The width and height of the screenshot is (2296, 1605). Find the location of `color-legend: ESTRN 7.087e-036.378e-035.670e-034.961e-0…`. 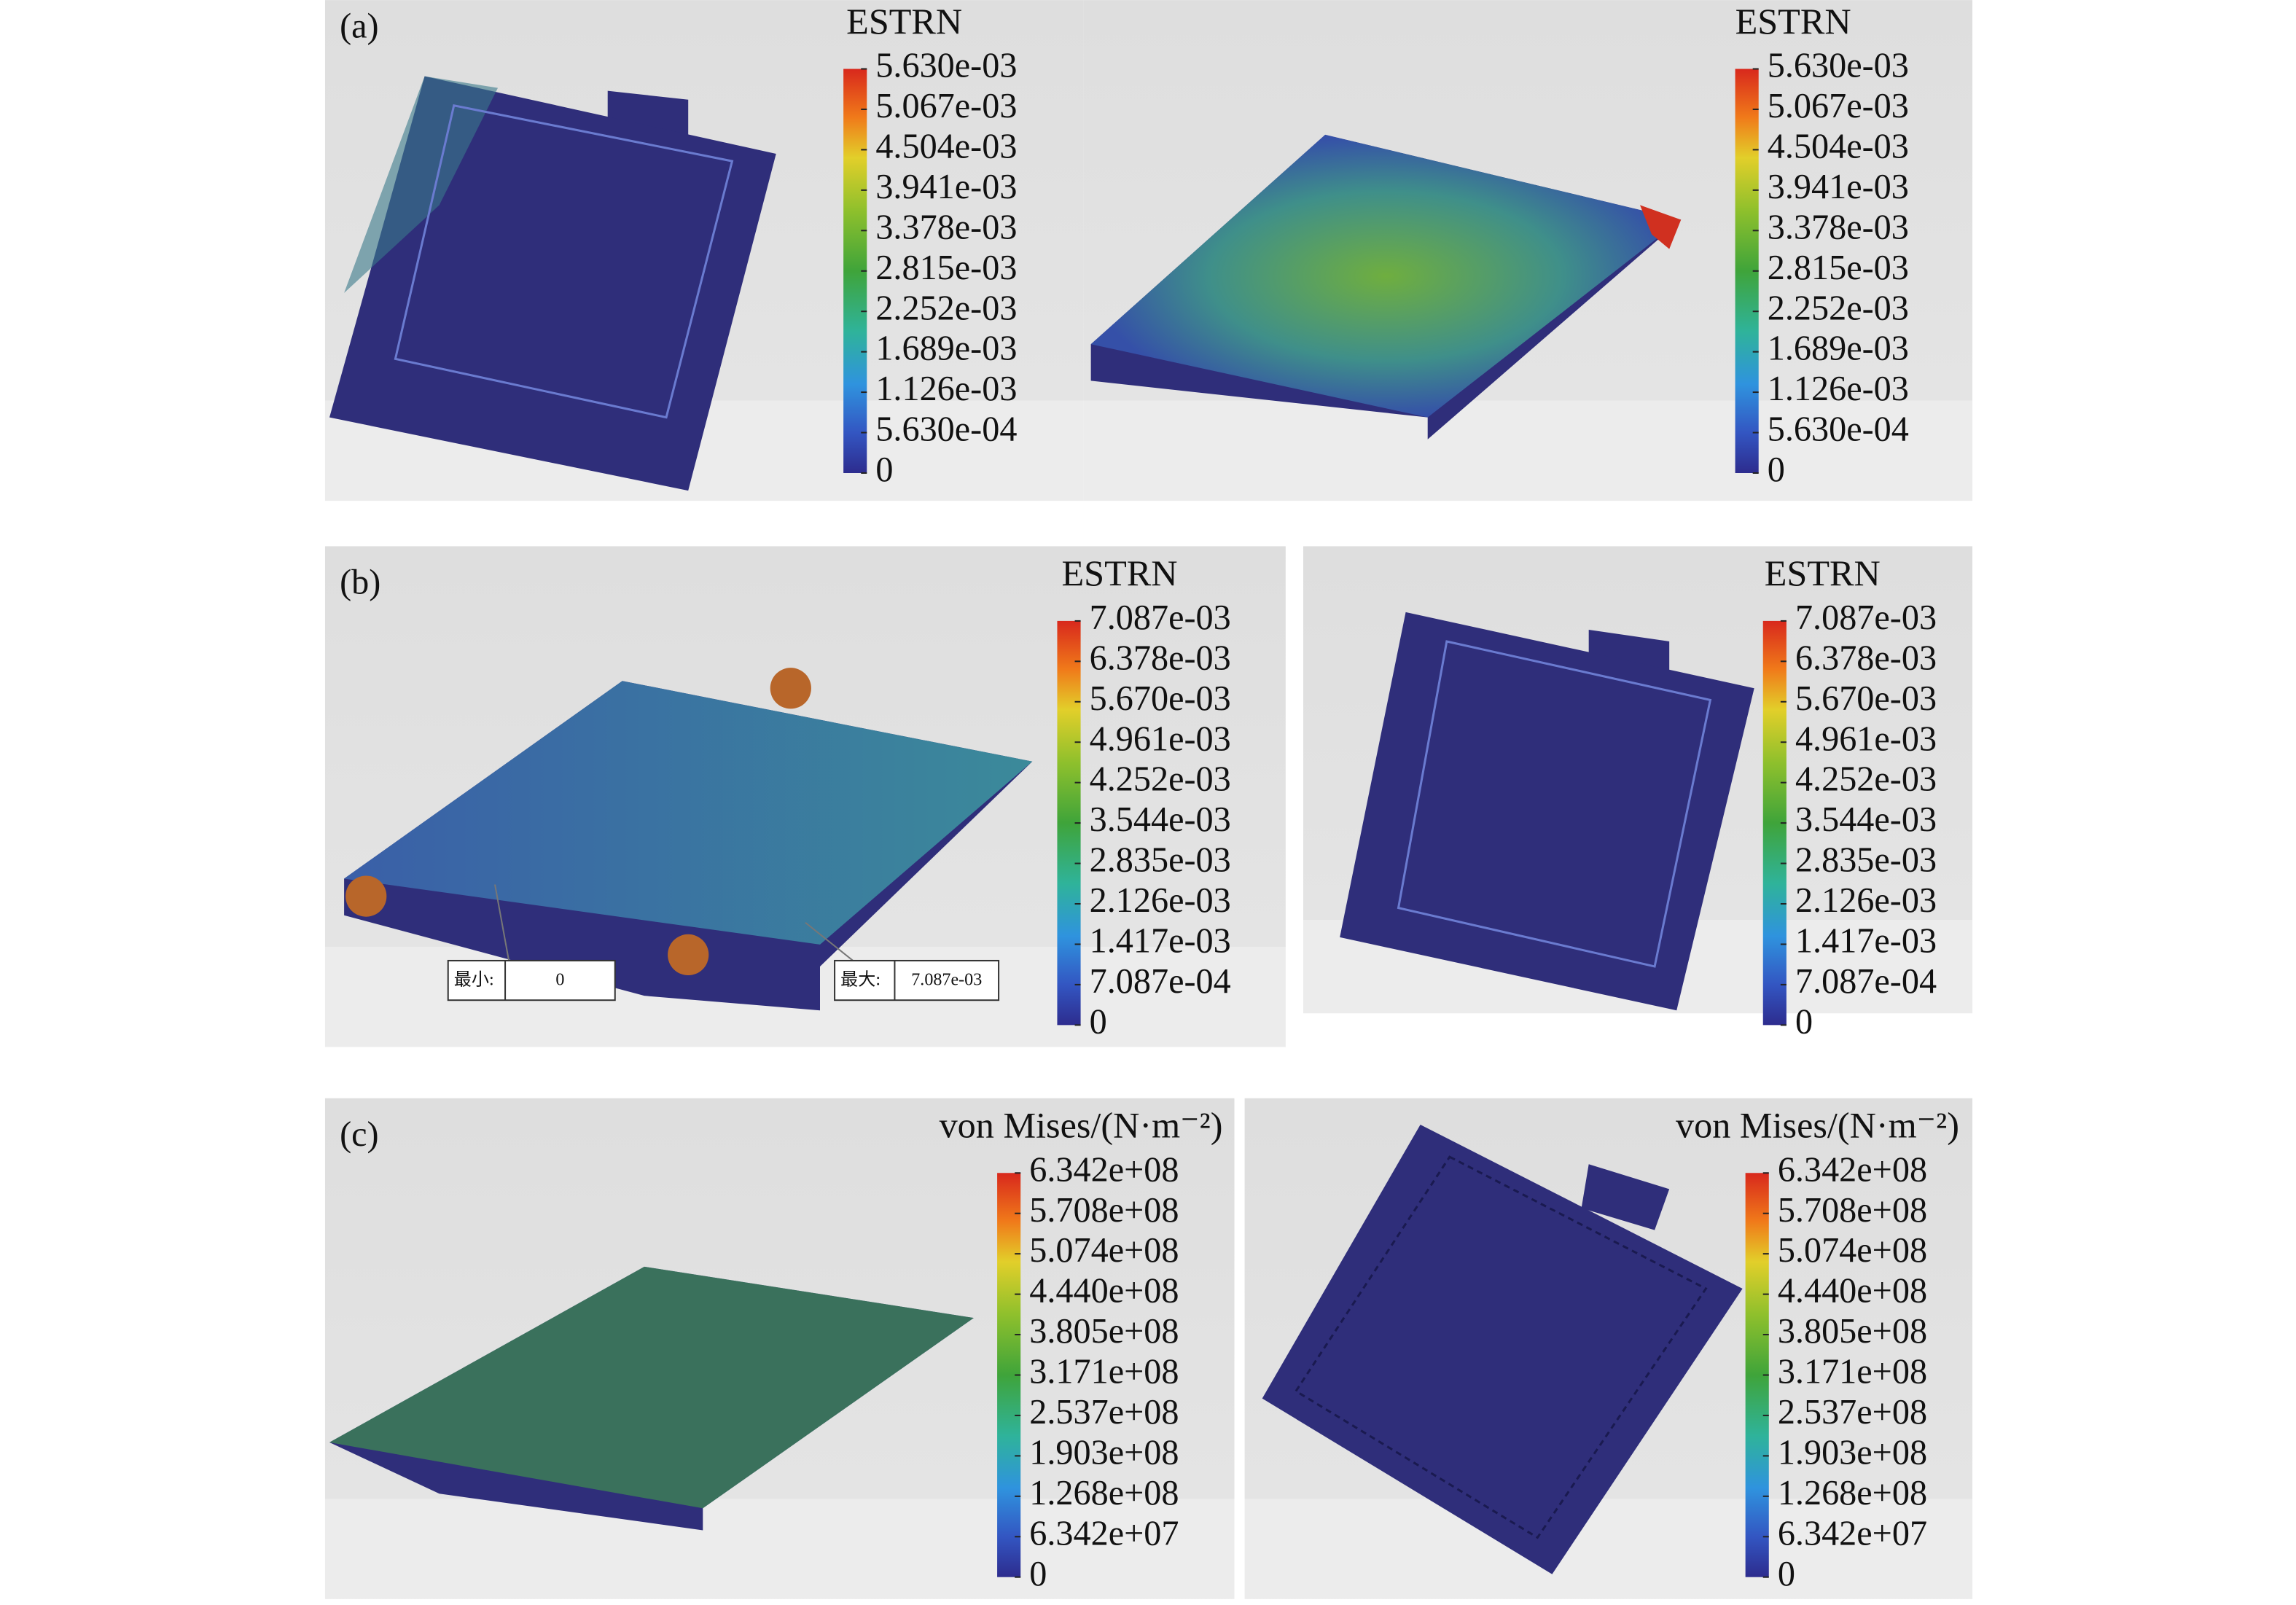

color-legend: ESTRN 7.087e-036.378e-035.670e-034.961e-0… is located at coordinates (1850, 796).